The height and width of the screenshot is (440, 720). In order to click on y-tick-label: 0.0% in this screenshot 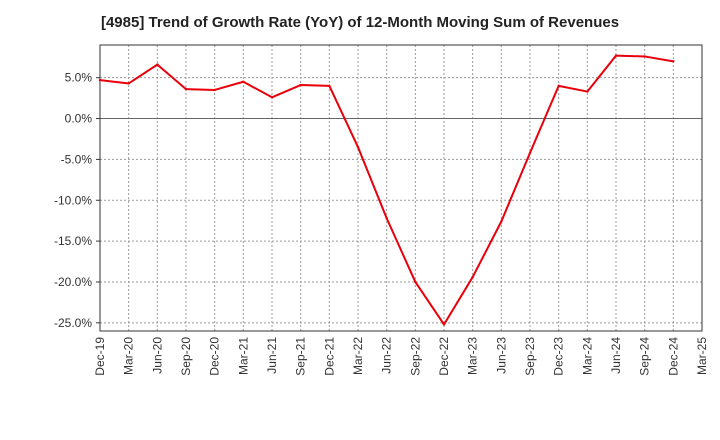, I will do `click(79, 119)`.